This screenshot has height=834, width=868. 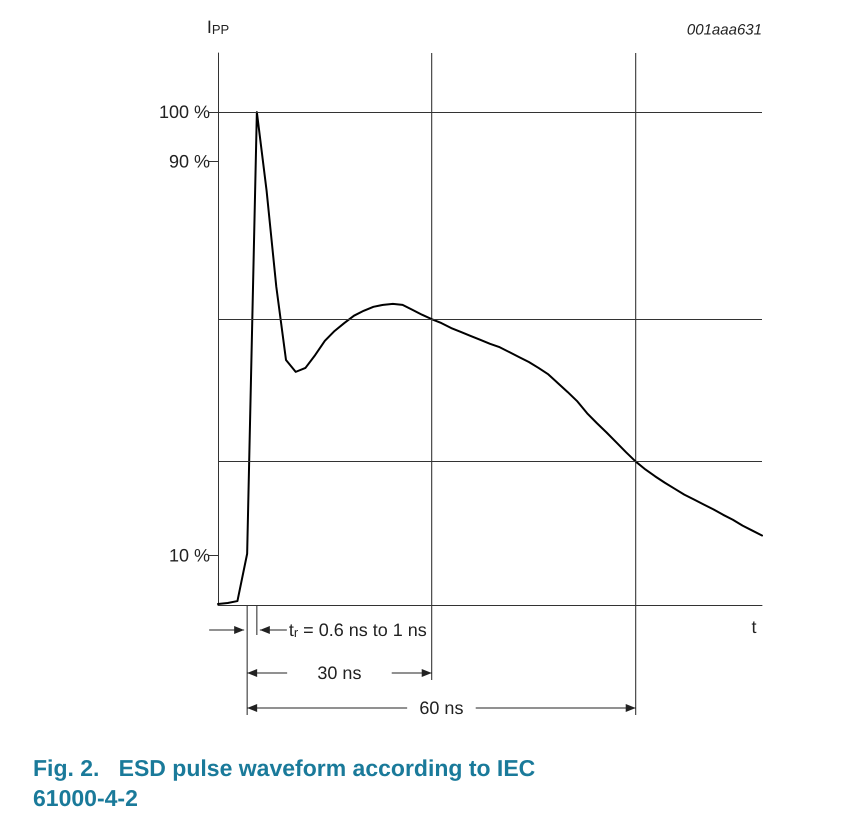 What do you see at coordinates (184, 112) in the screenshot?
I see `y-tick-label: 100 %` at bounding box center [184, 112].